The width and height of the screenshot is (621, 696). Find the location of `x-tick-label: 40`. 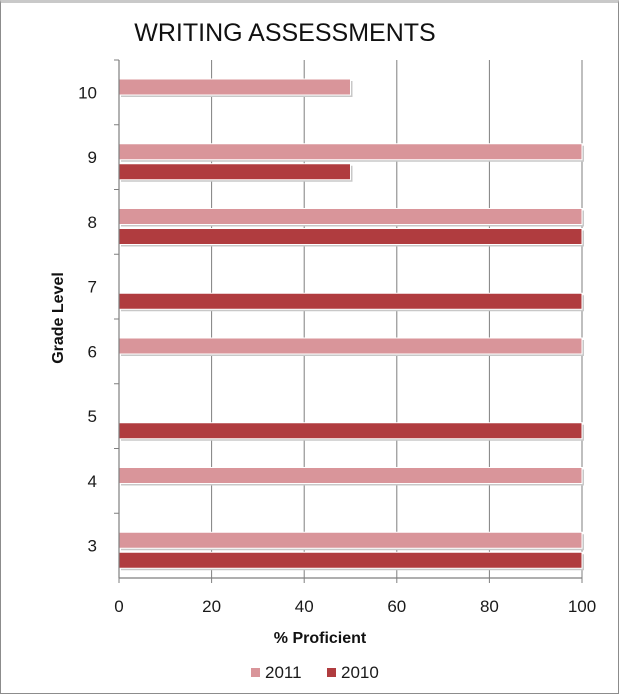

x-tick-label: 40 is located at coordinates (304, 606).